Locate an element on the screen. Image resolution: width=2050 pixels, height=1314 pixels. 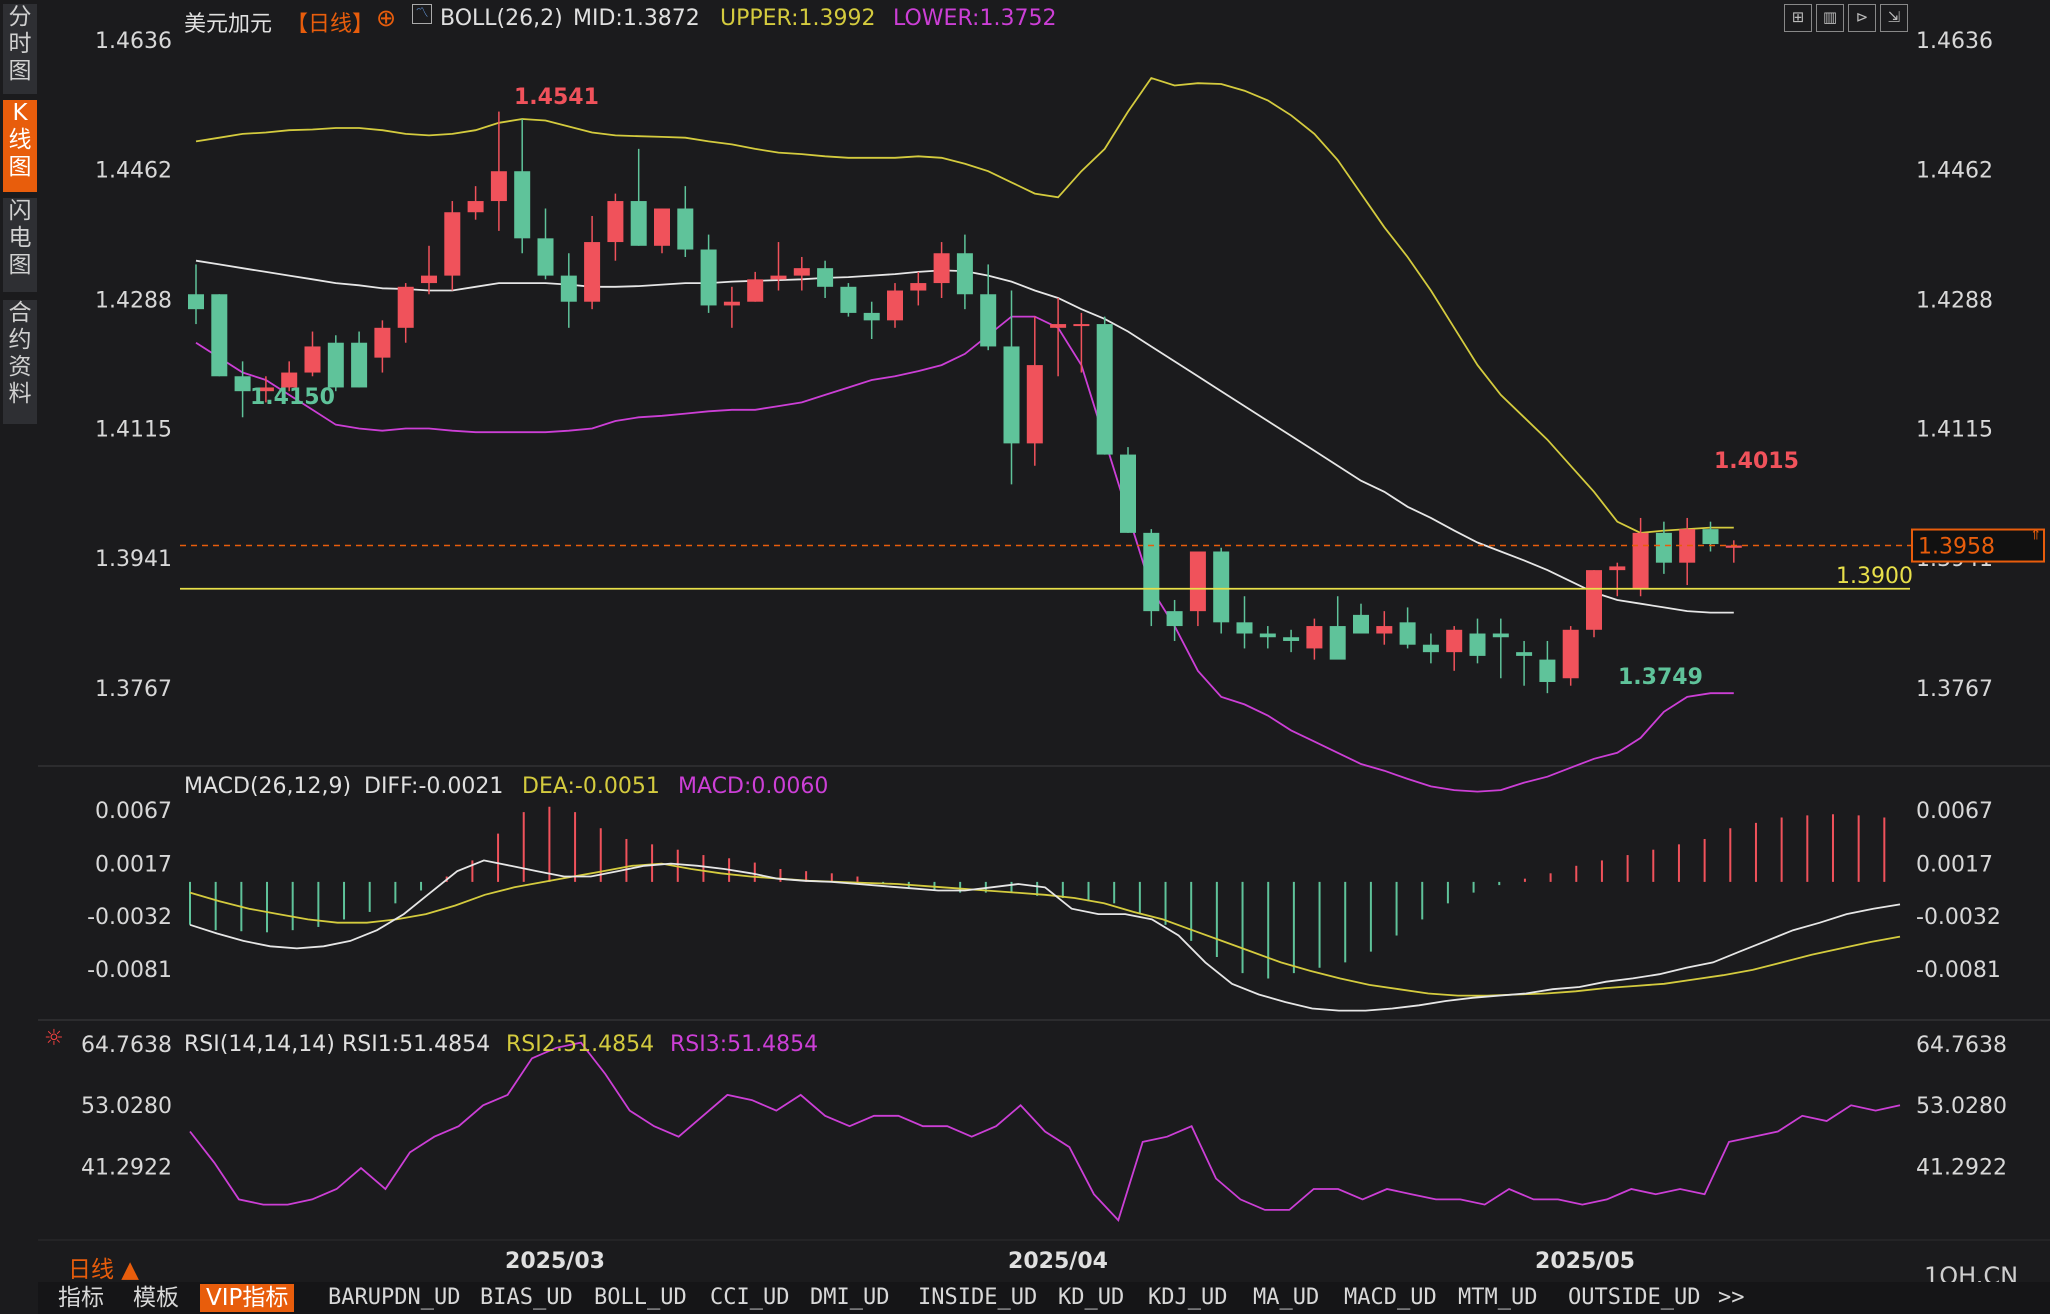
toolbar-item-outside-ud: OUTSIDE_UD is located at coordinates (1634, 1297).